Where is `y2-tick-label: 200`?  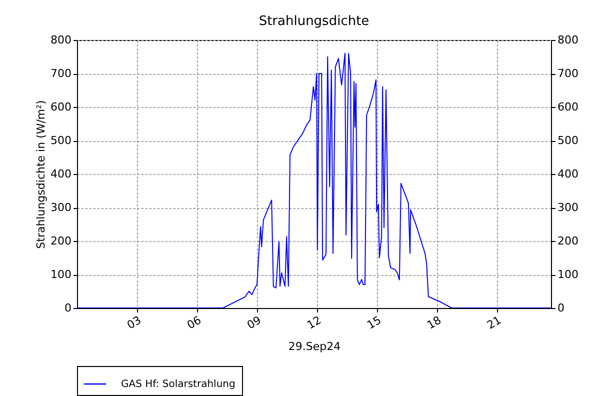 y2-tick-label: 200 is located at coordinates (568, 241).